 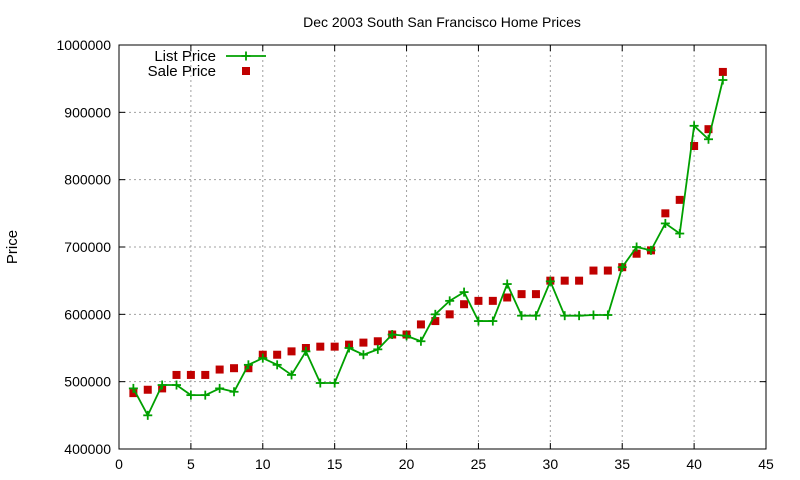 I want to click on x-tick-label: 45, so click(x=766, y=464).